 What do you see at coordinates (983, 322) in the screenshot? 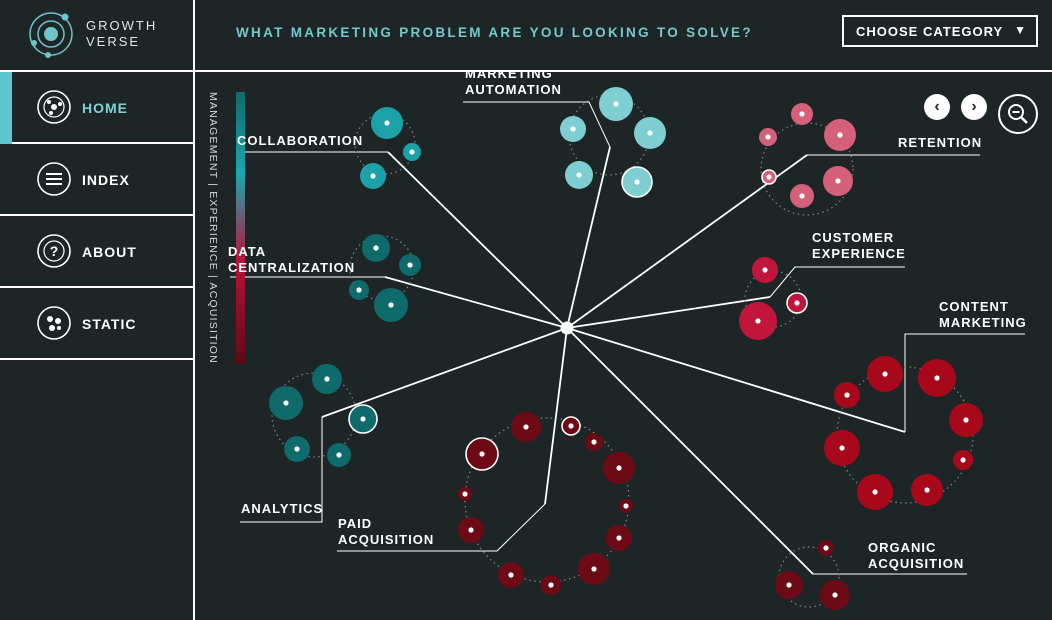
I see `label-content-line2: MARKETING` at bounding box center [983, 322].